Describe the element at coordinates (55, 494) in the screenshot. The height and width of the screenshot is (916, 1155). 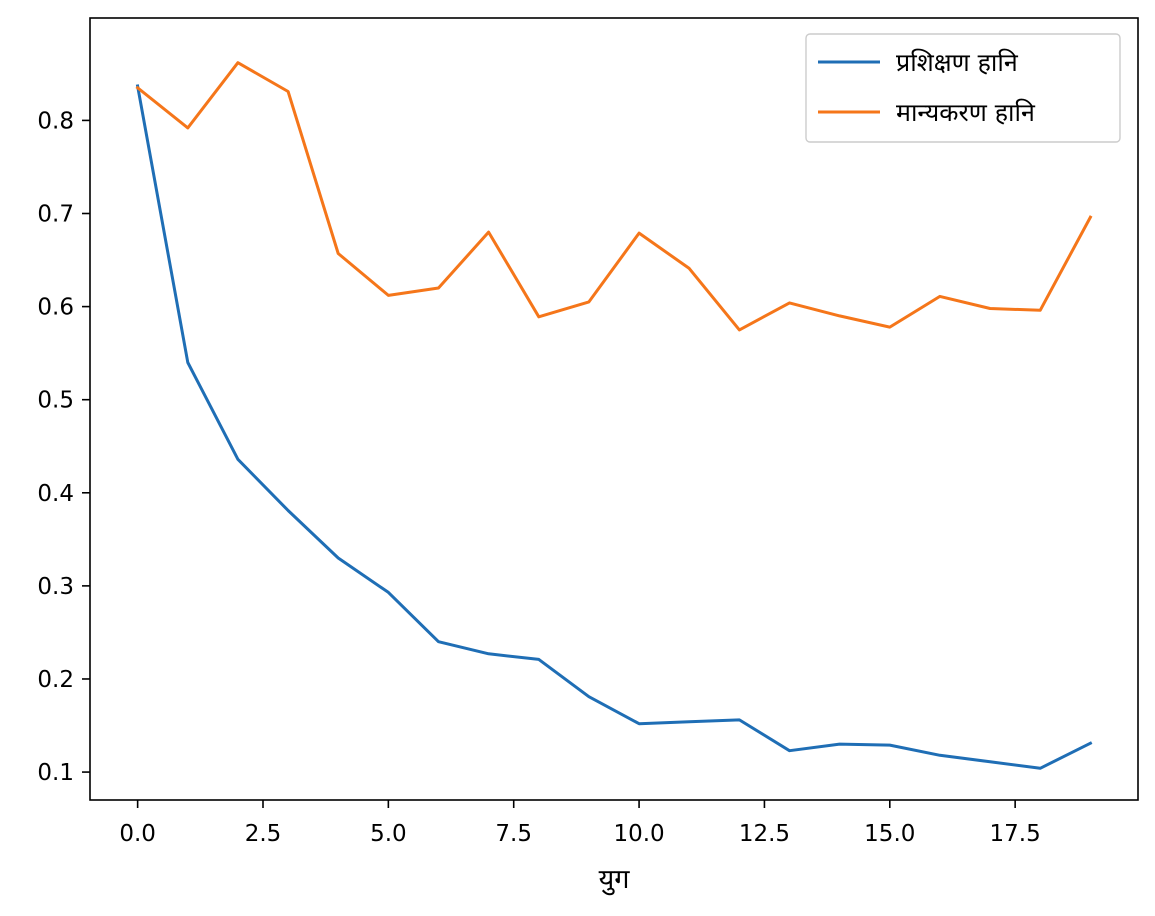
I see `y-tick-label: 0.4` at that location.